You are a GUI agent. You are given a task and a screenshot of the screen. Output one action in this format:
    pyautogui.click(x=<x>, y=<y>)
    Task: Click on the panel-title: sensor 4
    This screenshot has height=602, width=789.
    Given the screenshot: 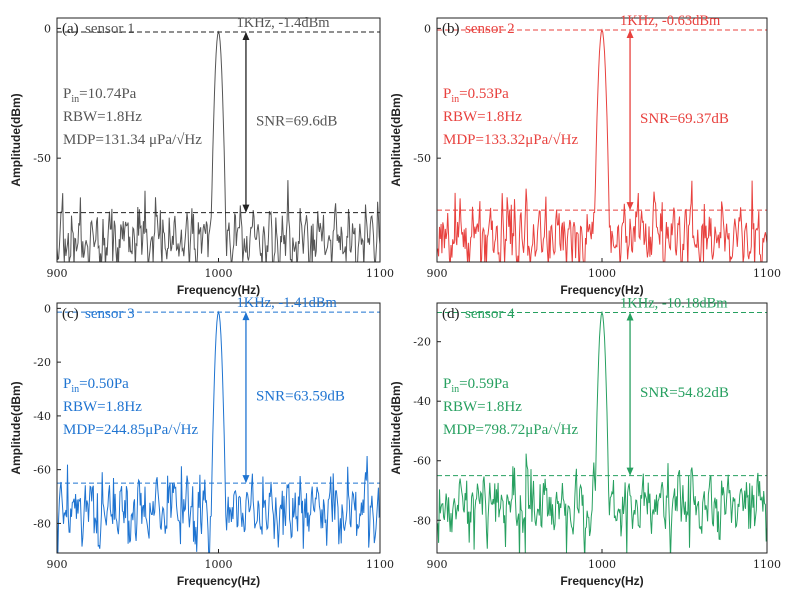 What is the action you would take?
    pyautogui.click(x=490, y=314)
    